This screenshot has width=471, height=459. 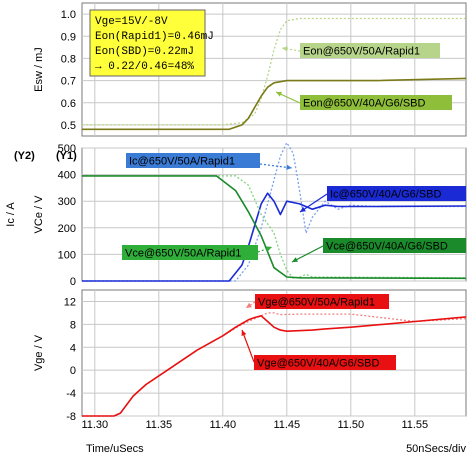 I want to click on series-label: Vge@650V/40A/G6/SBD, so click(x=318, y=364).